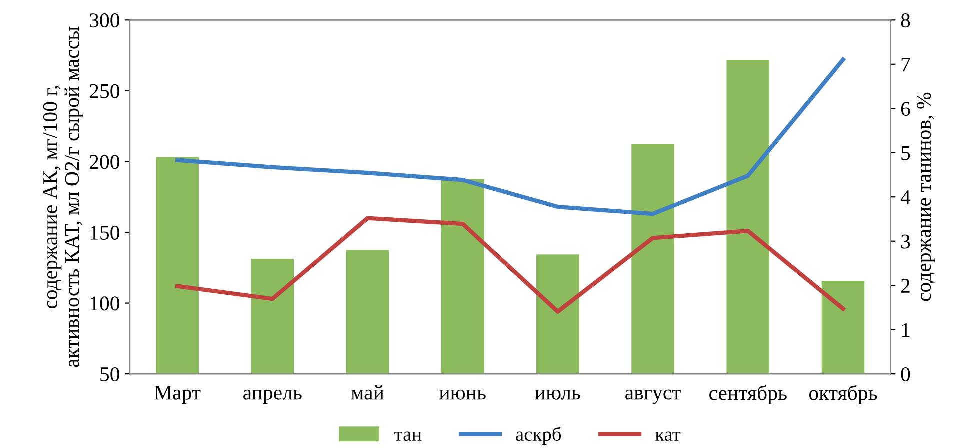  What do you see at coordinates (906, 65) in the screenshot?
I see `y2-tick-label: 7` at bounding box center [906, 65].